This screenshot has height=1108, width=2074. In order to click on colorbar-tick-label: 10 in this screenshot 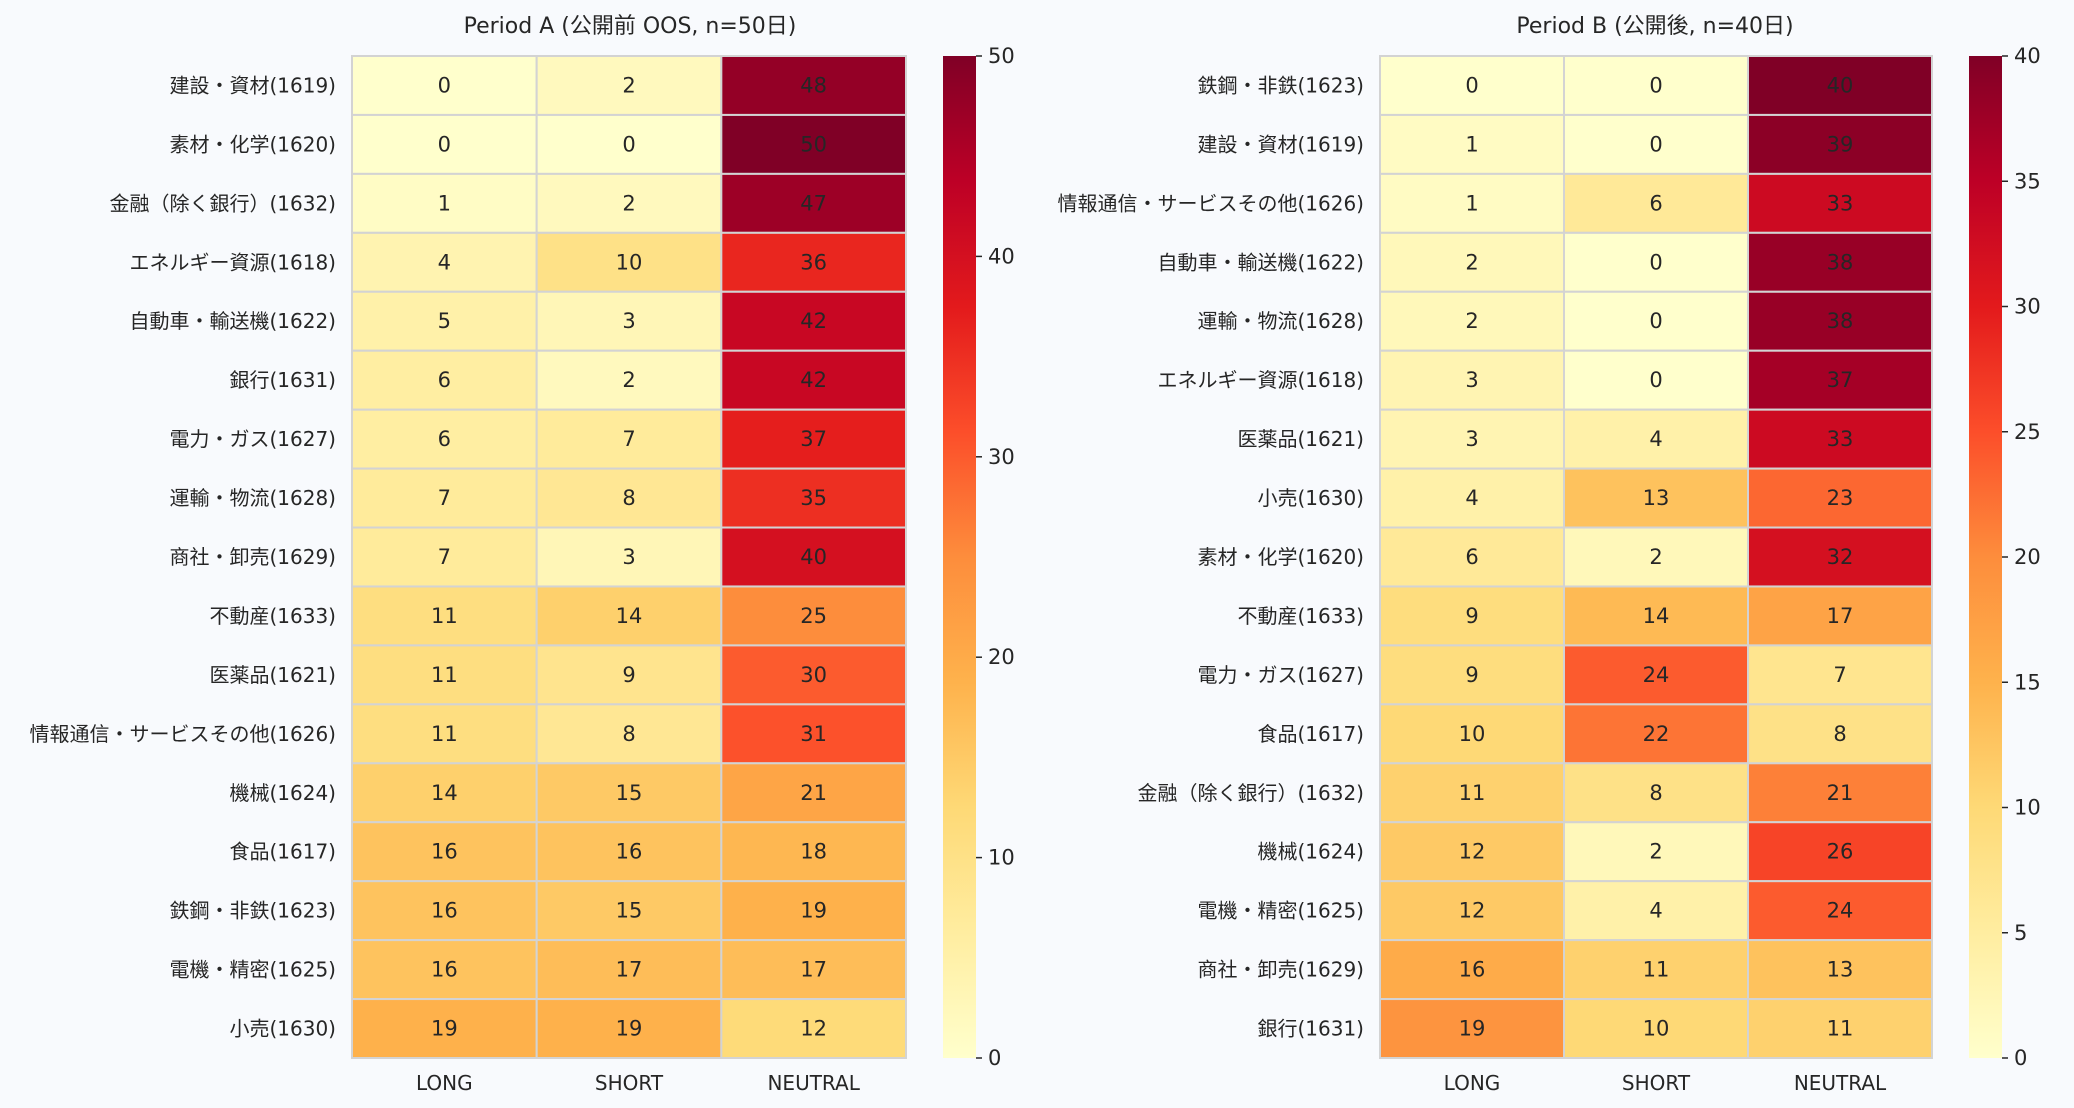, I will do `click(2027, 808)`.